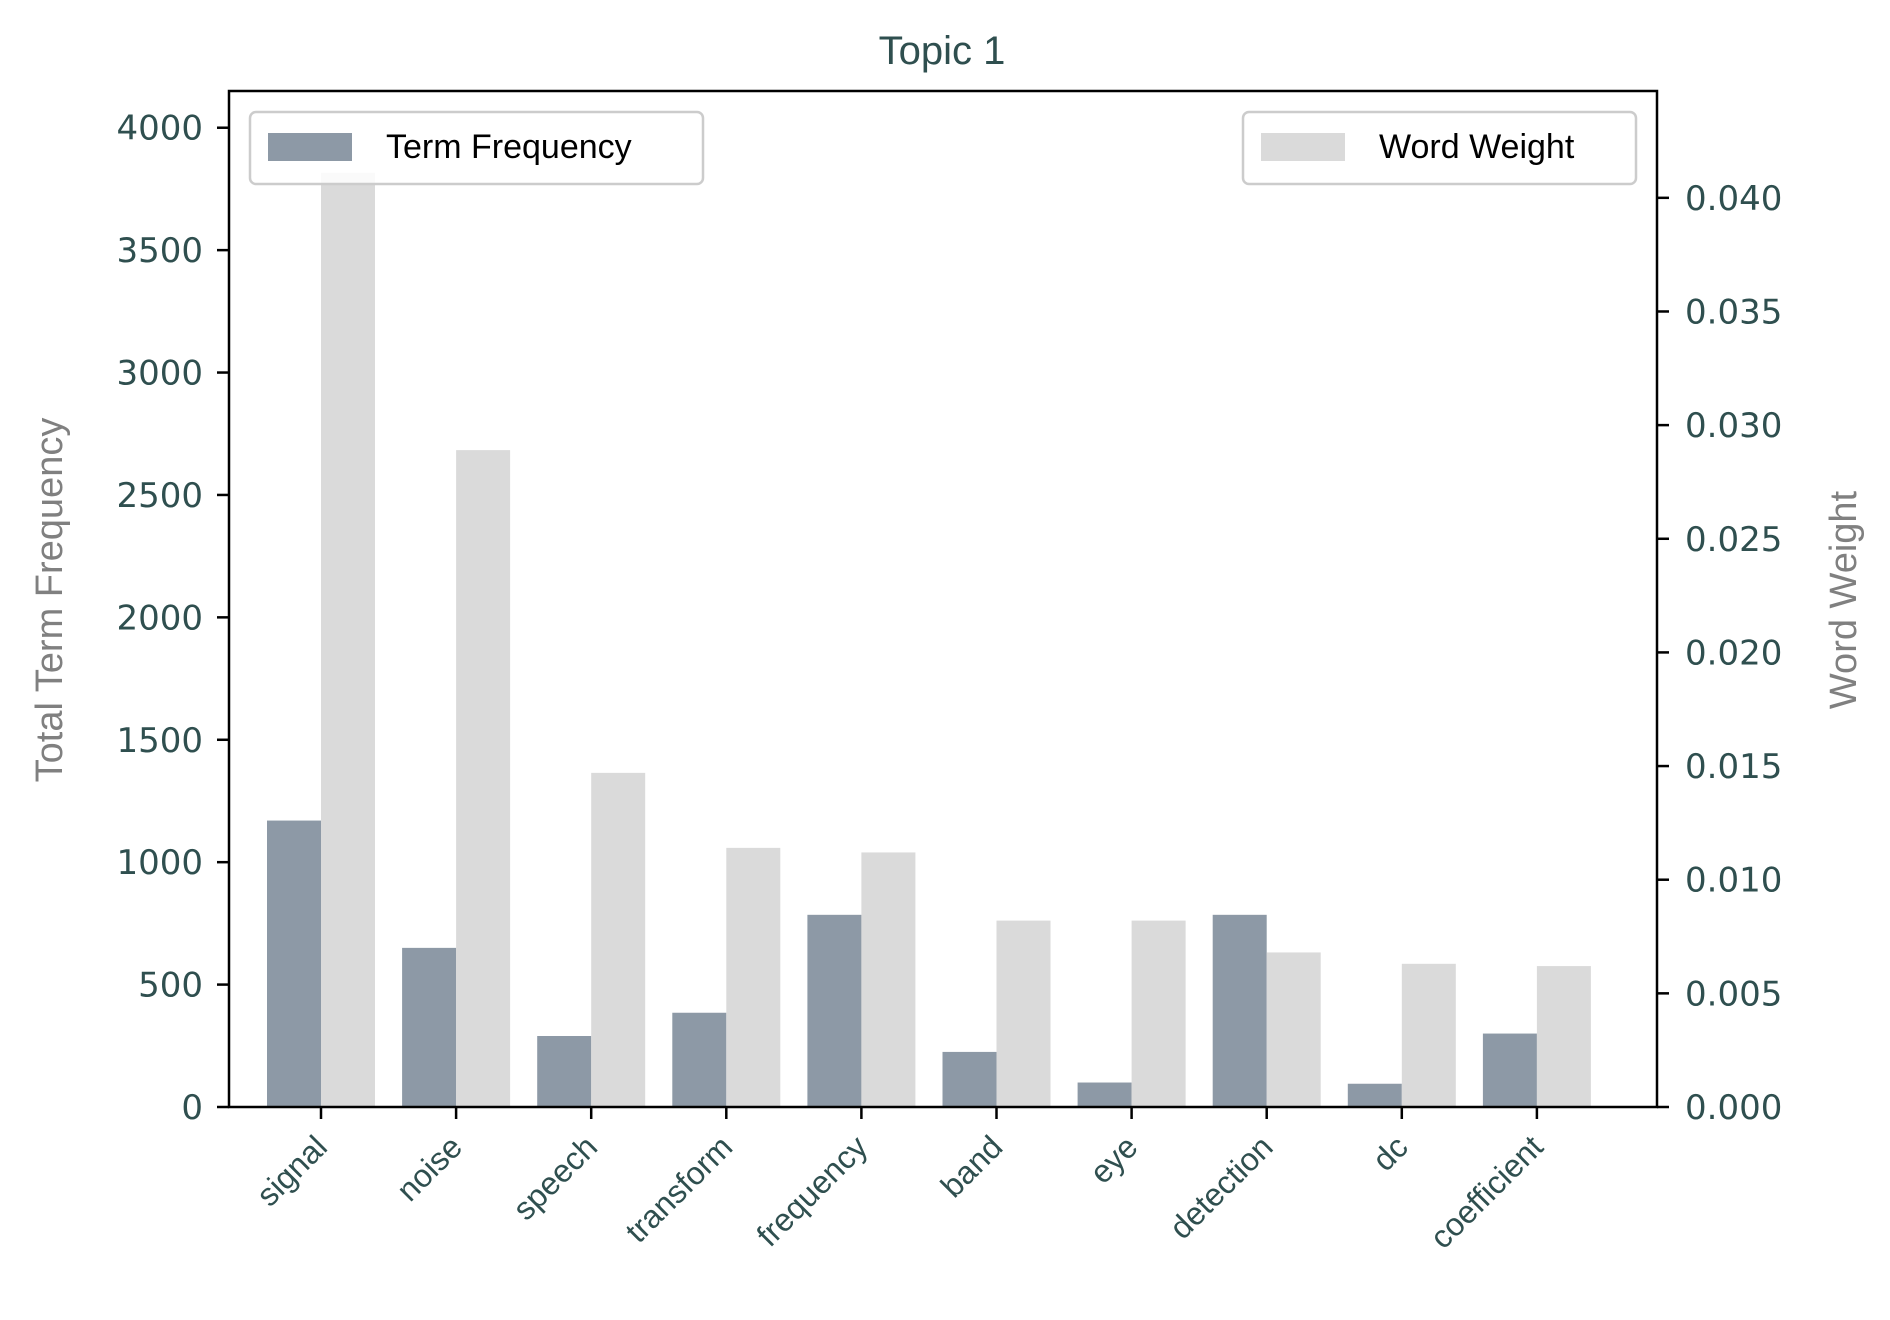 The height and width of the screenshot is (1320, 1890). Describe the element at coordinates (753, 977) in the screenshot. I see `bar-word-weight-transform` at that location.